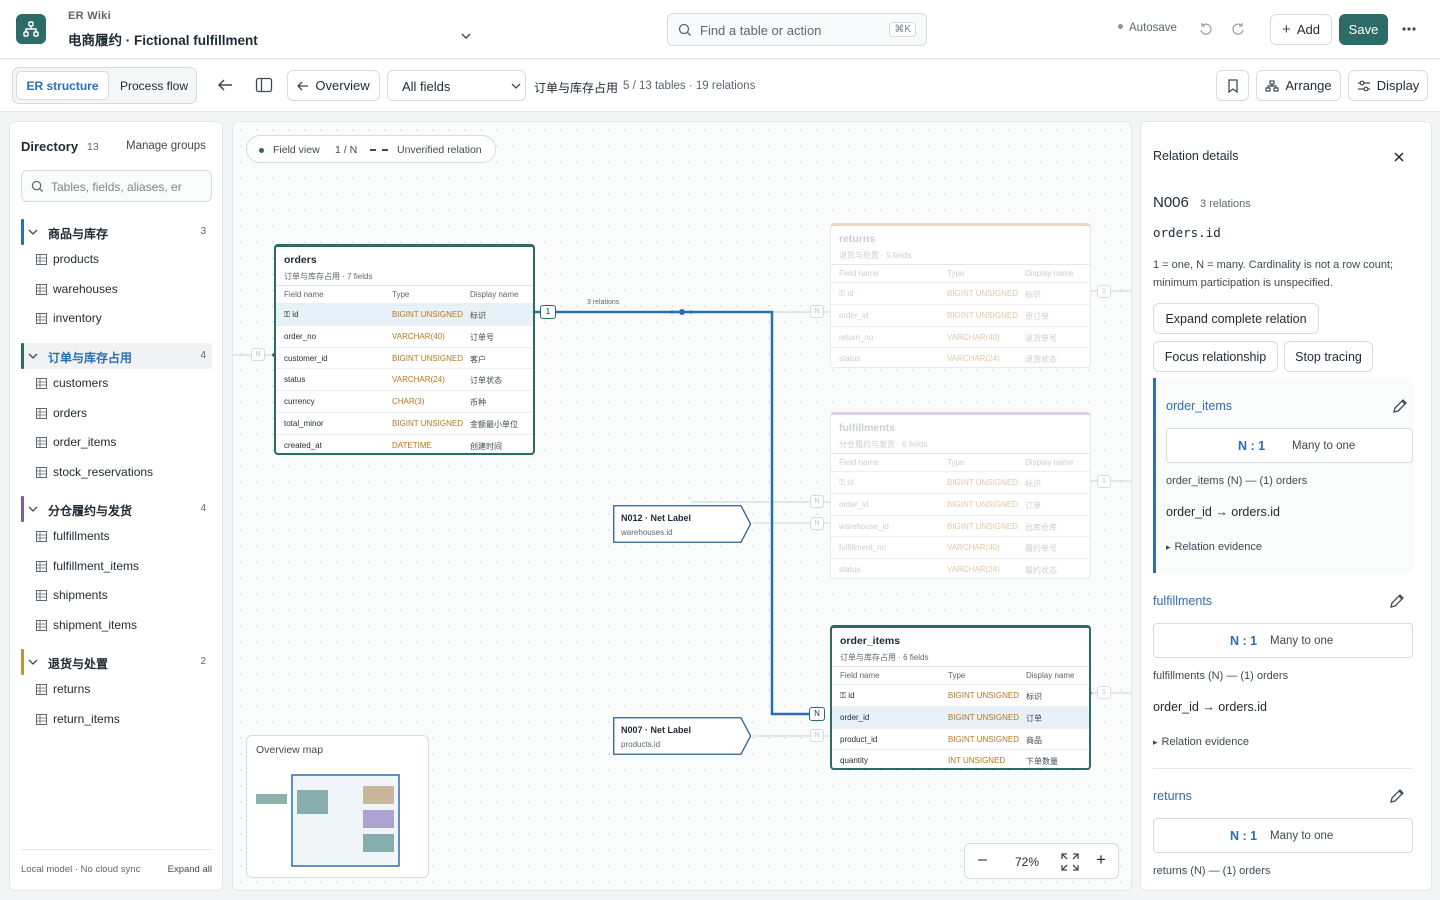 Image resolution: width=1440 pixels, height=900 pixels. What do you see at coordinates (1172, 796) in the screenshot?
I see `relation-table-link: returns` at bounding box center [1172, 796].